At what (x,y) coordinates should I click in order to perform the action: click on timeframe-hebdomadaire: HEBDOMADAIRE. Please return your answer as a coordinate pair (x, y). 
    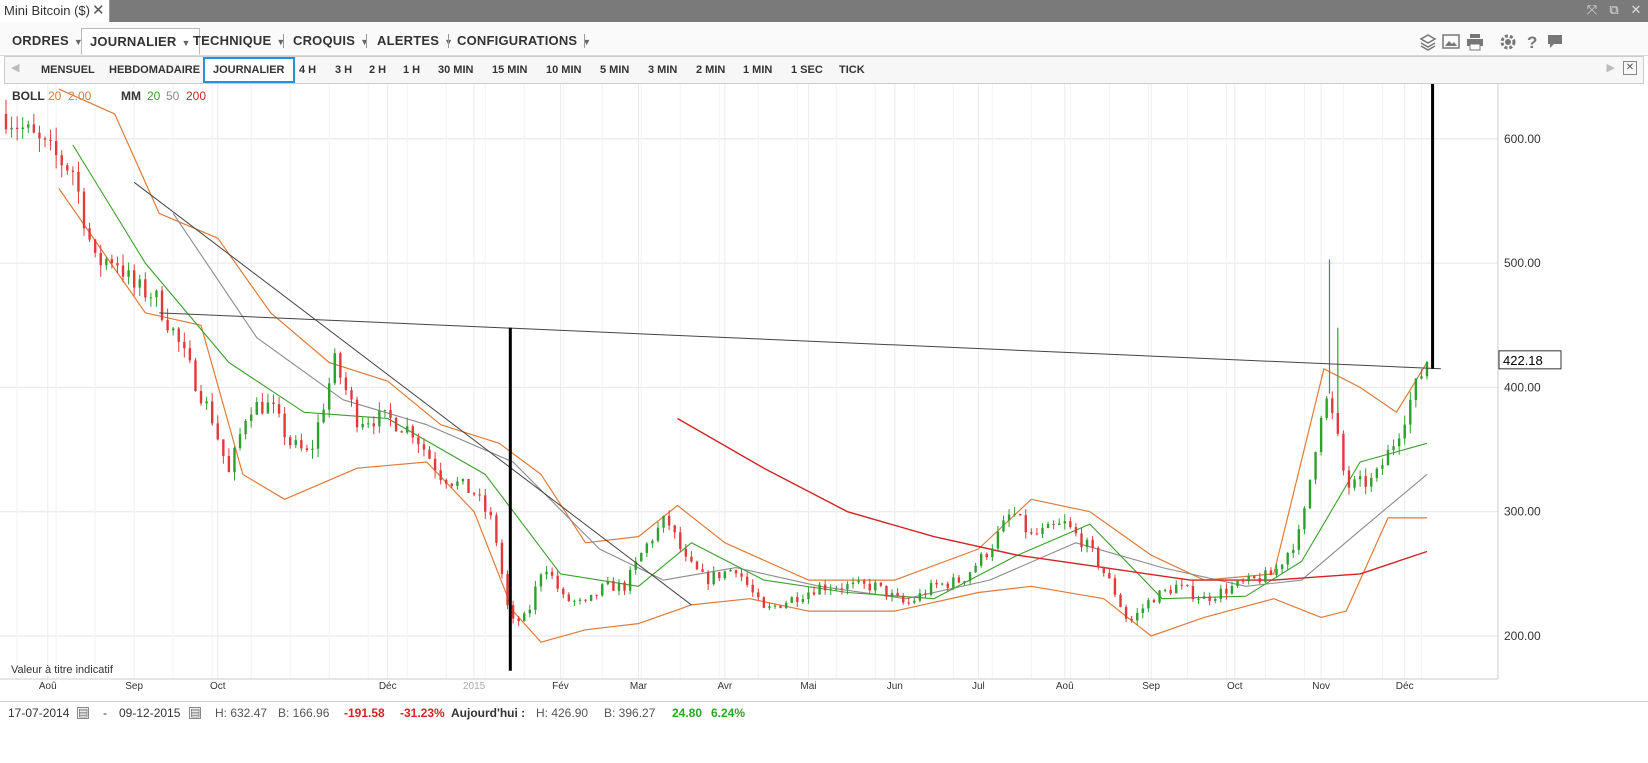
    Looking at the image, I should click on (155, 70).